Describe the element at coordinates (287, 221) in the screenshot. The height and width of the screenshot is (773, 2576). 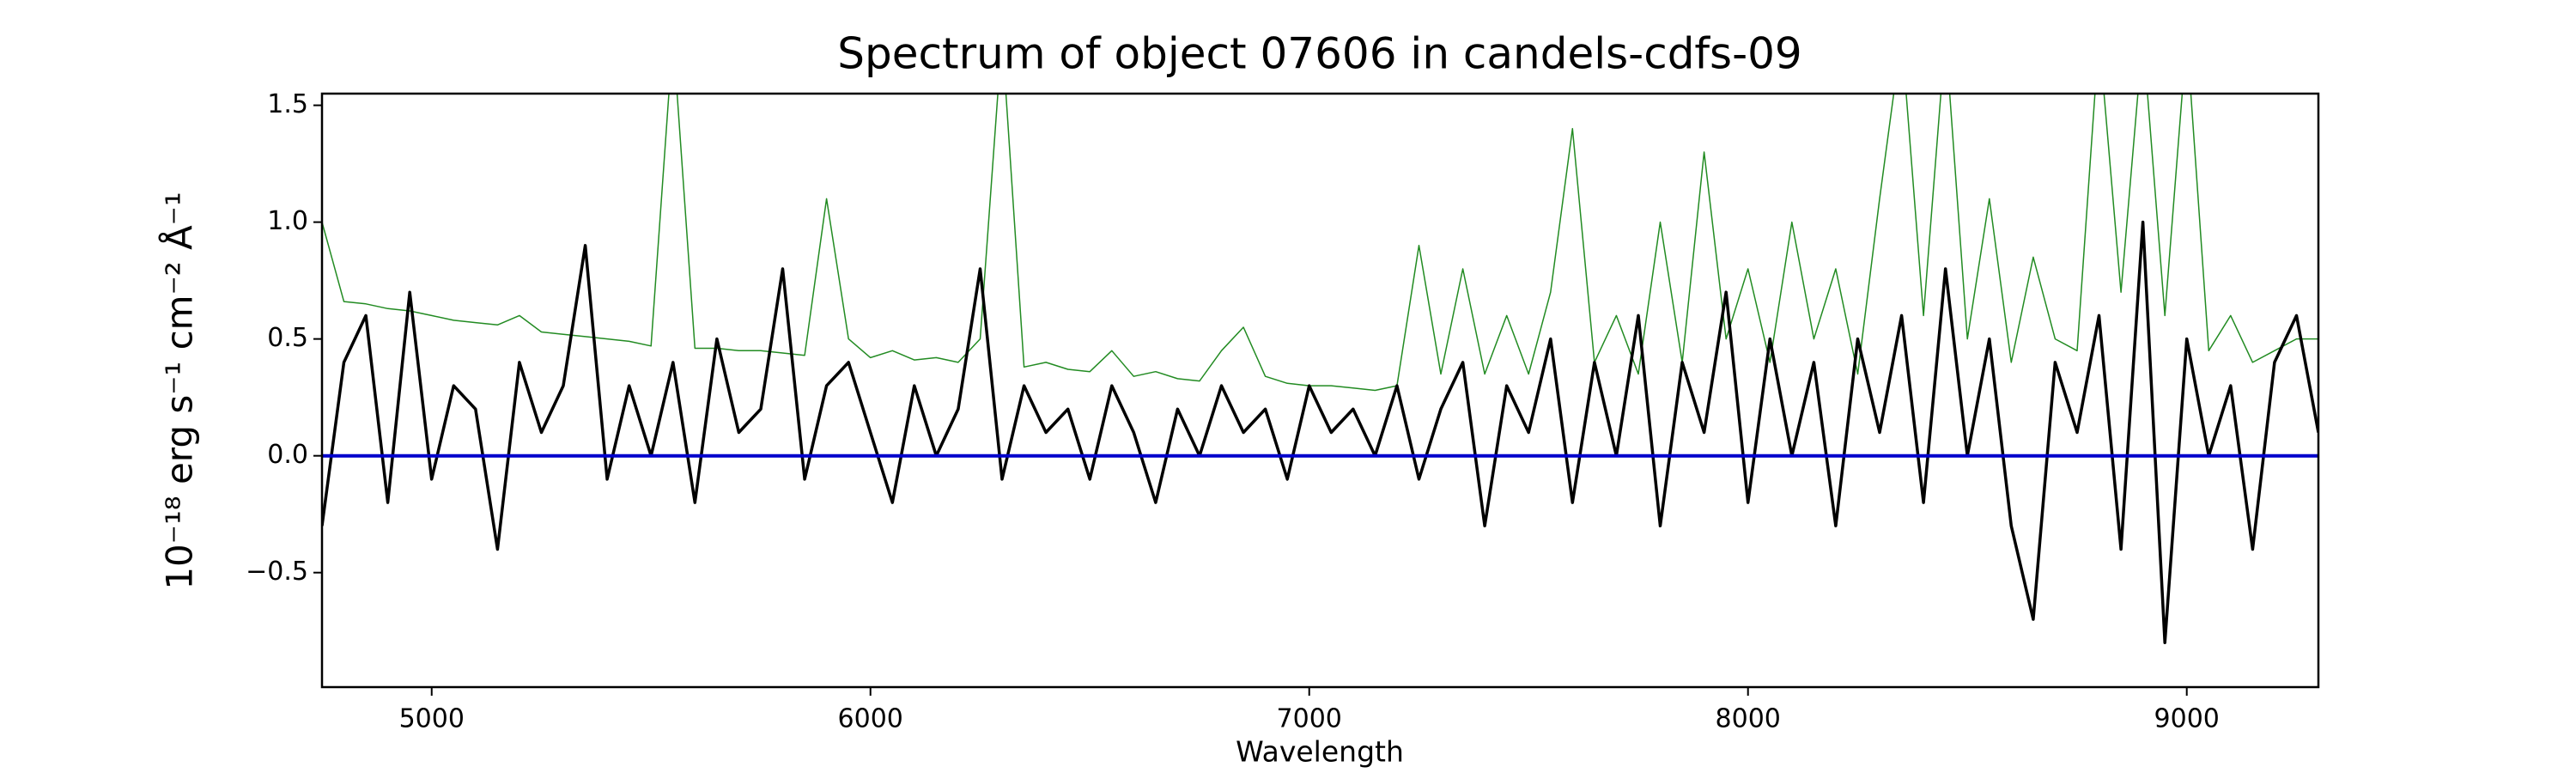
I see `y-tick-label: 1.0` at that location.